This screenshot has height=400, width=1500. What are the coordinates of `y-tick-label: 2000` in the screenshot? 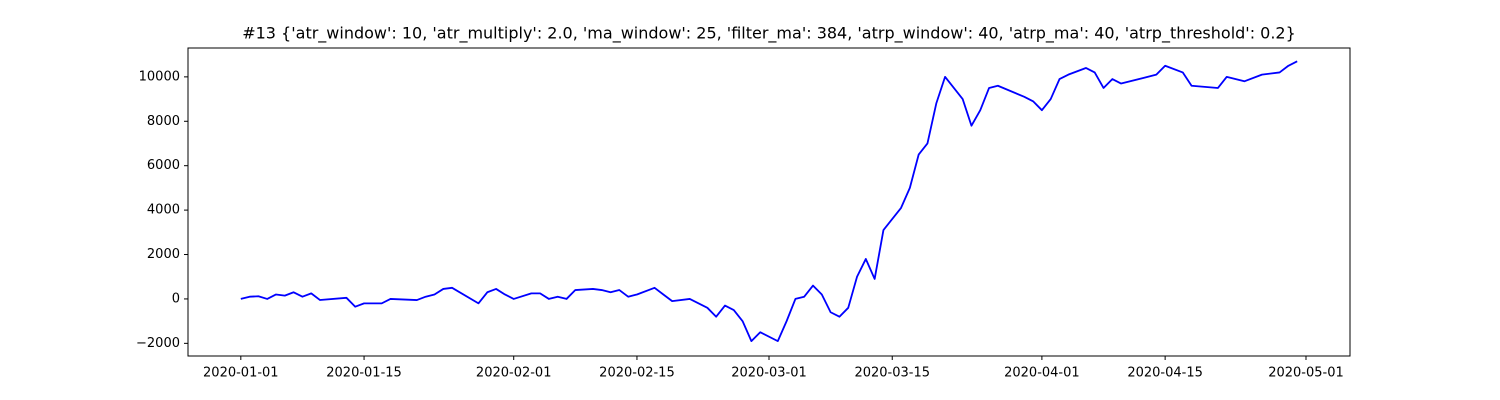 It's located at (163, 254).